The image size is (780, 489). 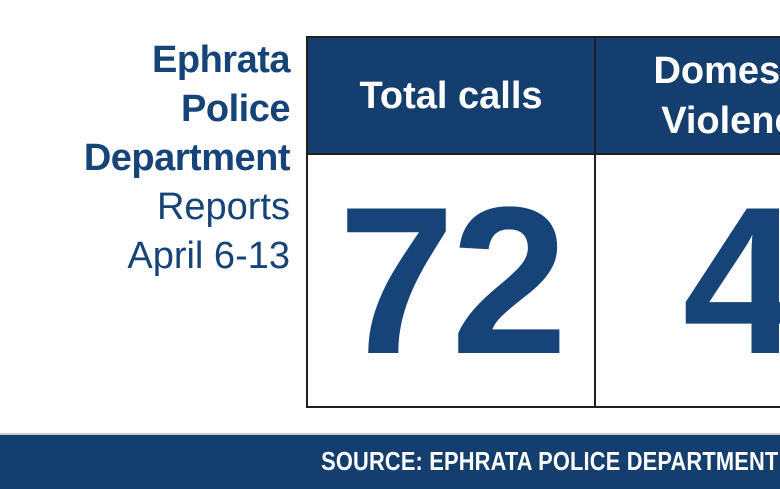 I want to click on title-line-police: Police, so click(x=235, y=109).